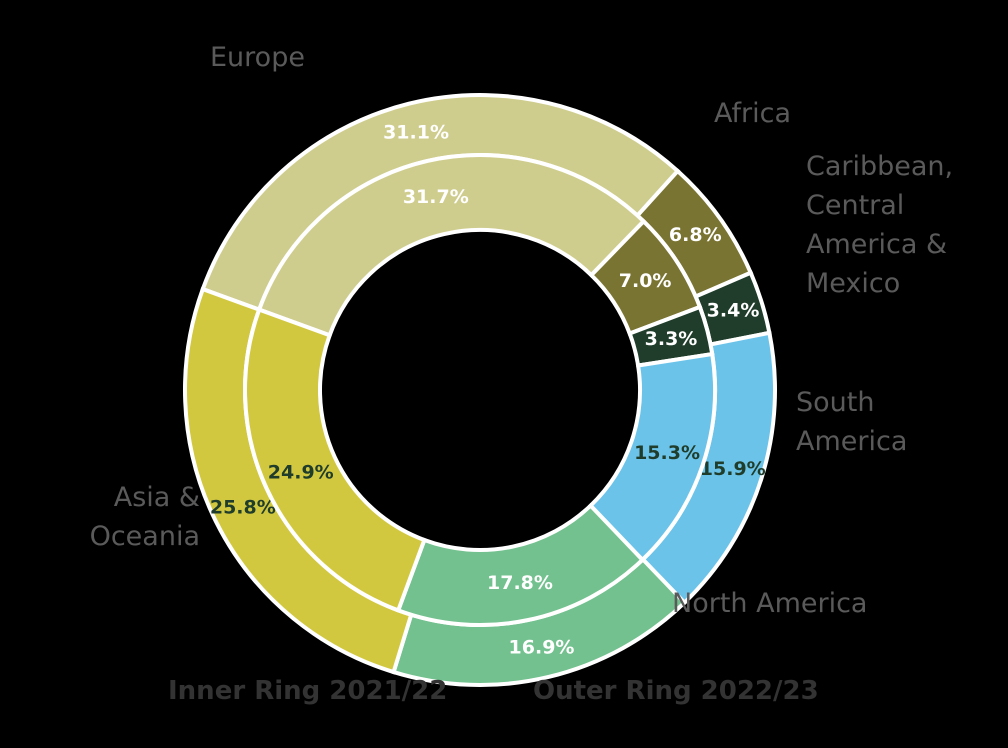 This screenshot has width=1008, height=748. Describe the element at coordinates (416, 132) in the screenshot. I see `value-label: 31.1%` at that location.